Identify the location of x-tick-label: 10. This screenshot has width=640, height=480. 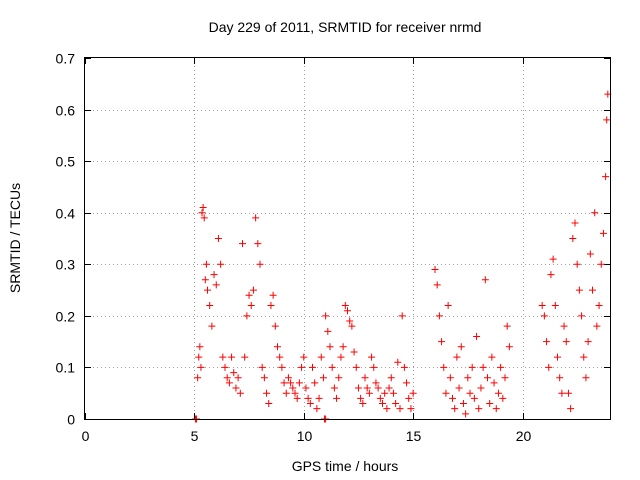
(305, 436).